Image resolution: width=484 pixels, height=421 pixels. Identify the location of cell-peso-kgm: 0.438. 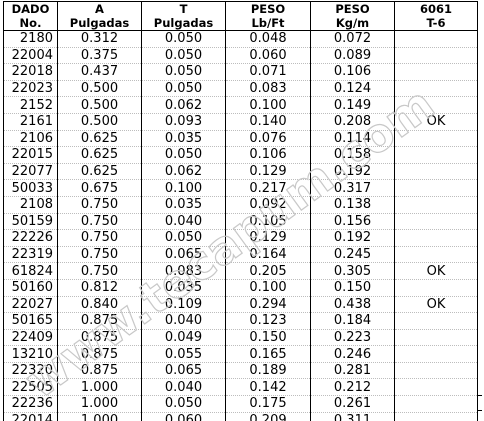
(352, 305).